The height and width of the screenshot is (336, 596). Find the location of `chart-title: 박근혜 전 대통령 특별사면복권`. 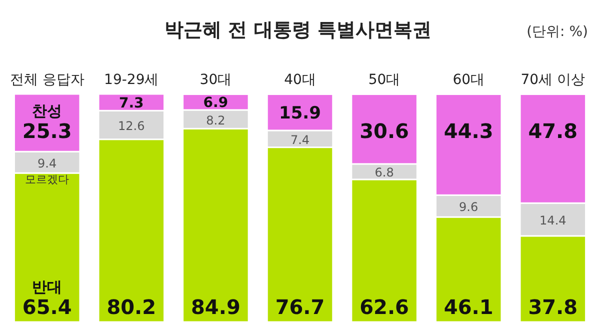

chart-title: 박근혜 전 대통령 특별사면복권 is located at coordinates (298, 30).